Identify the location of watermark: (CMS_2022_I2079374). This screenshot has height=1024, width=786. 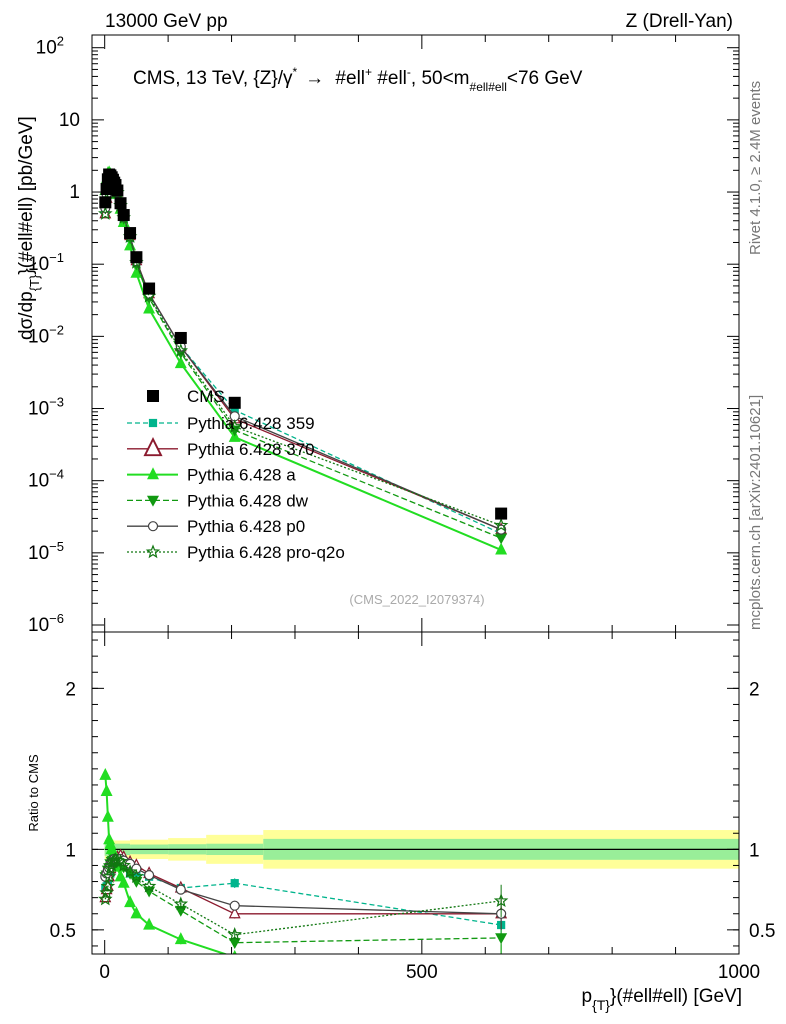
(416, 599).